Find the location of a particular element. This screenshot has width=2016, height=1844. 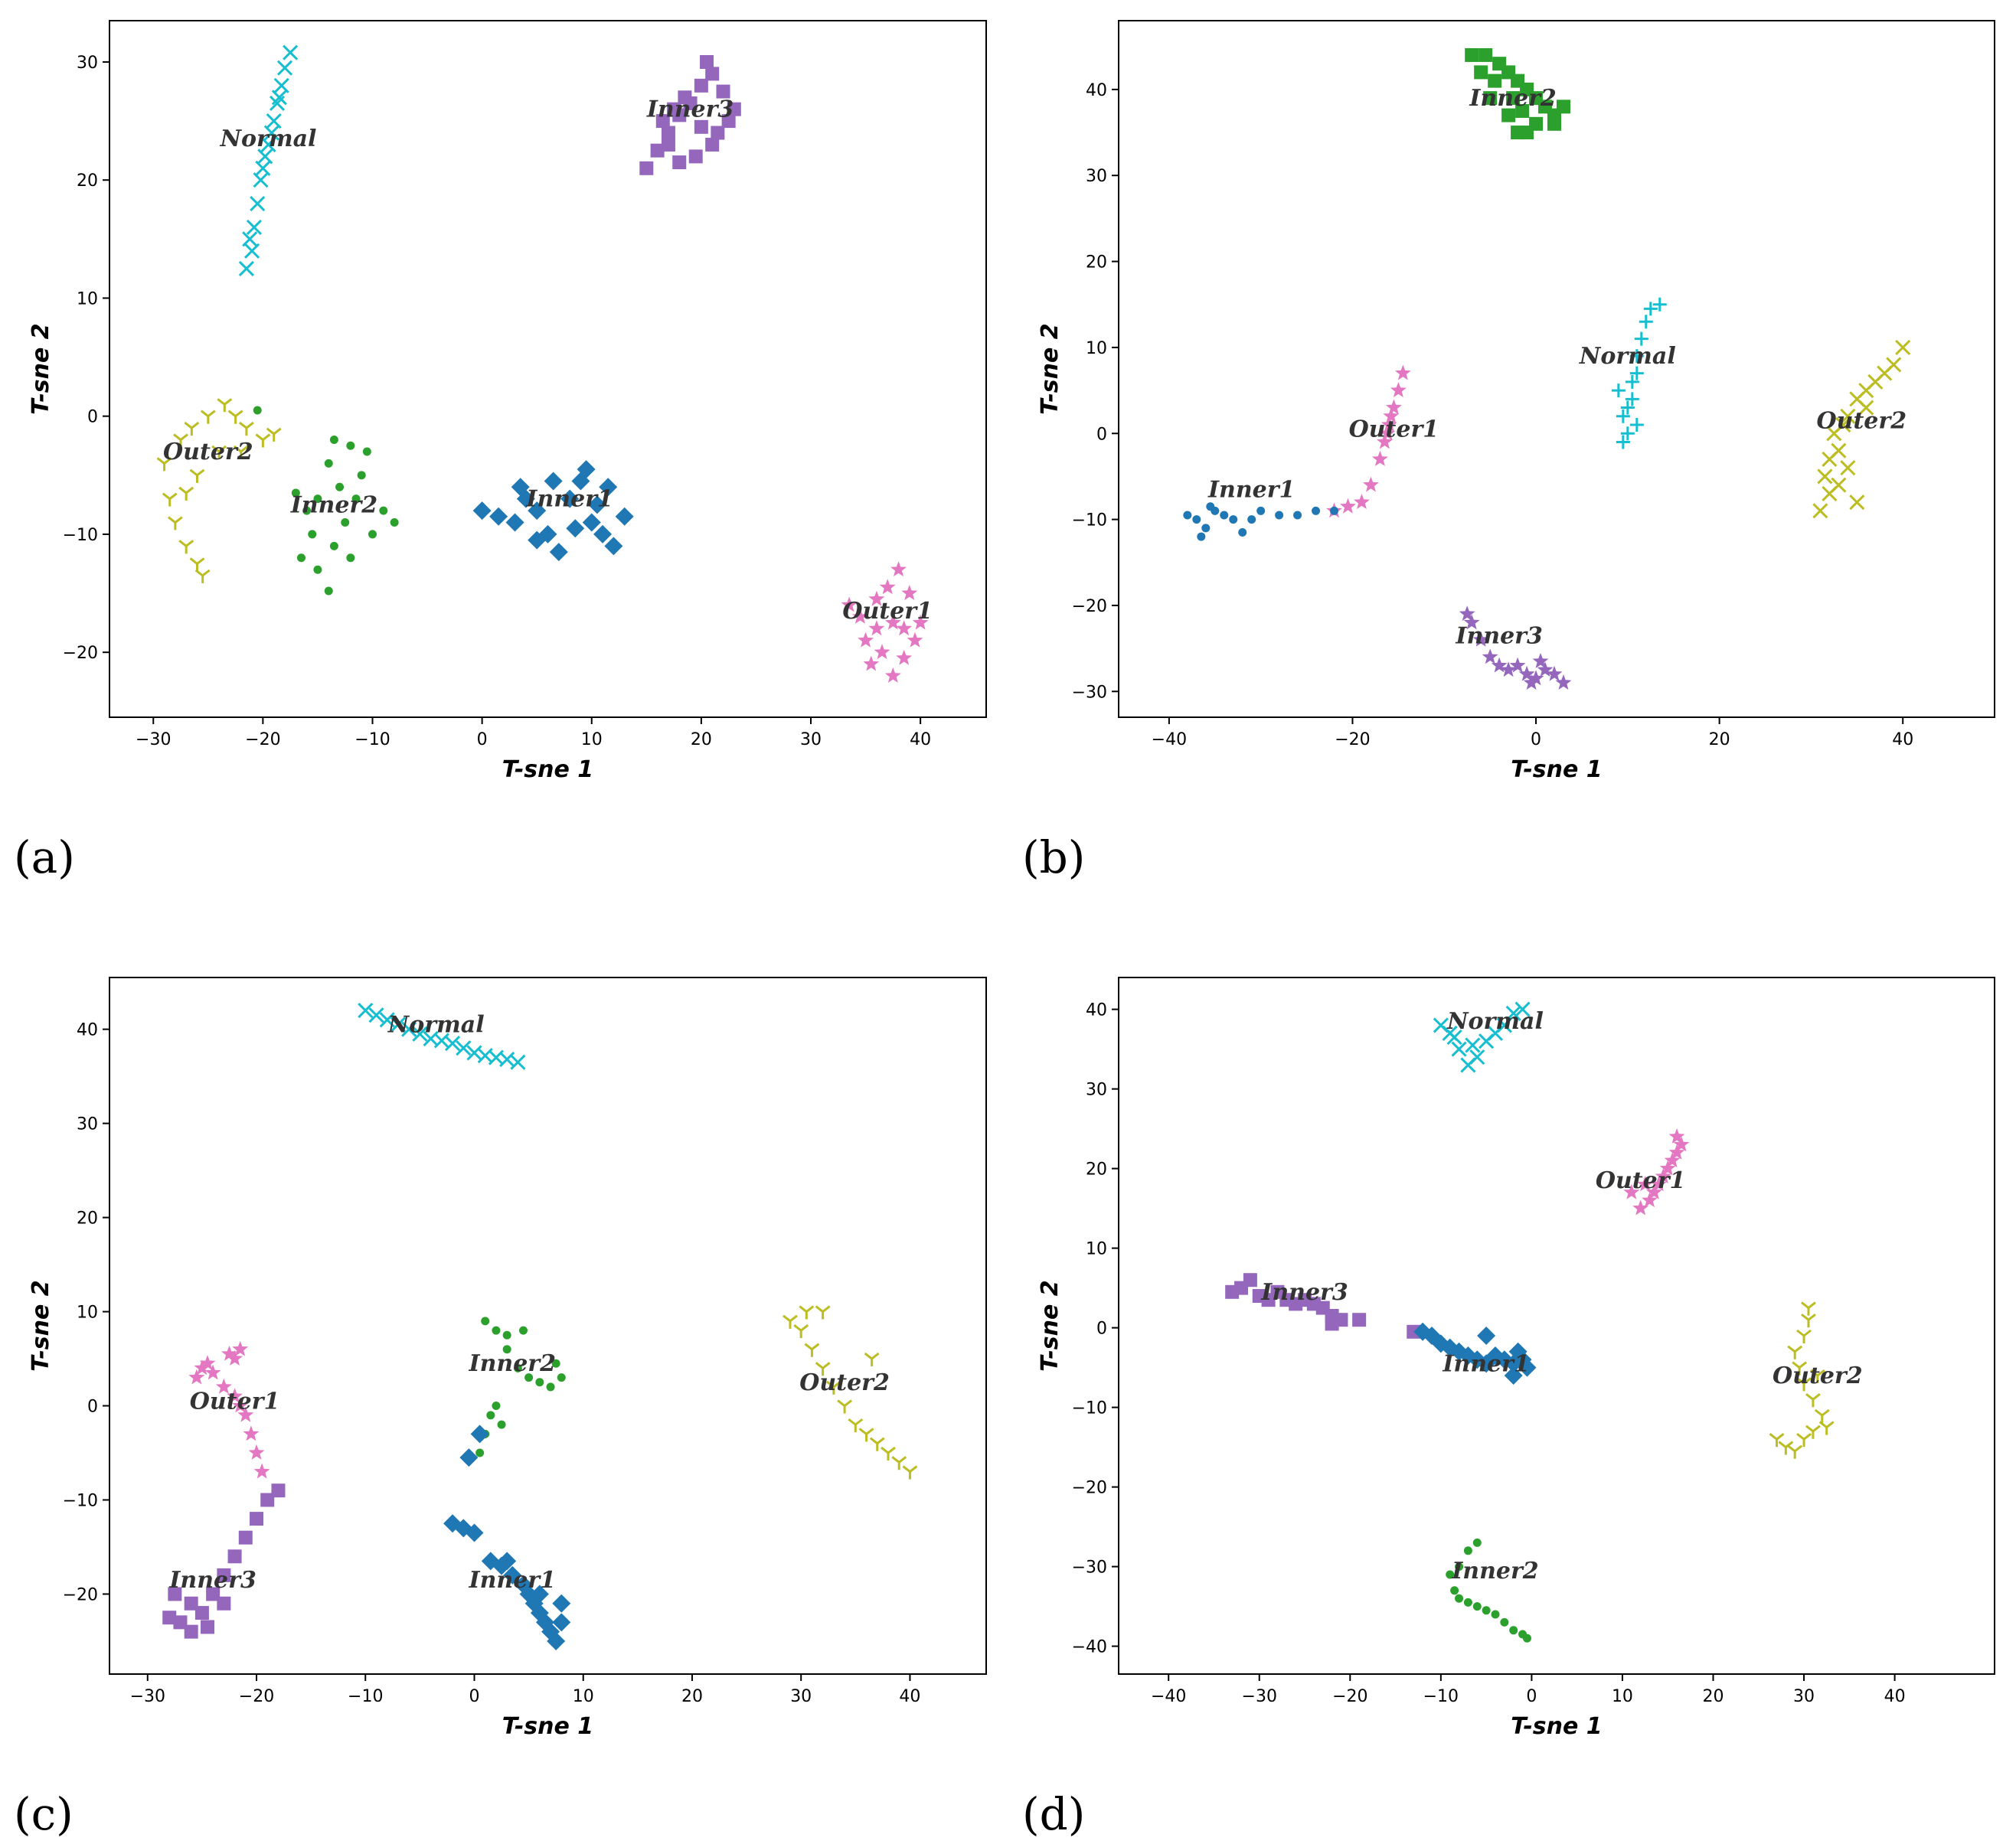

panel-label: (c) is located at coordinates (44, 1814).